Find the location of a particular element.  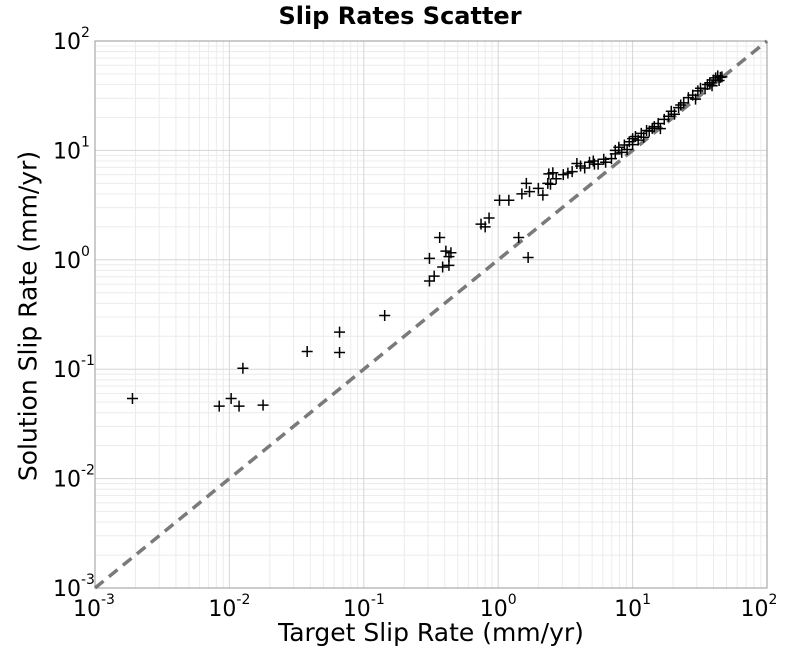

y-tick-label: 10⁻² is located at coordinates (74, 478).